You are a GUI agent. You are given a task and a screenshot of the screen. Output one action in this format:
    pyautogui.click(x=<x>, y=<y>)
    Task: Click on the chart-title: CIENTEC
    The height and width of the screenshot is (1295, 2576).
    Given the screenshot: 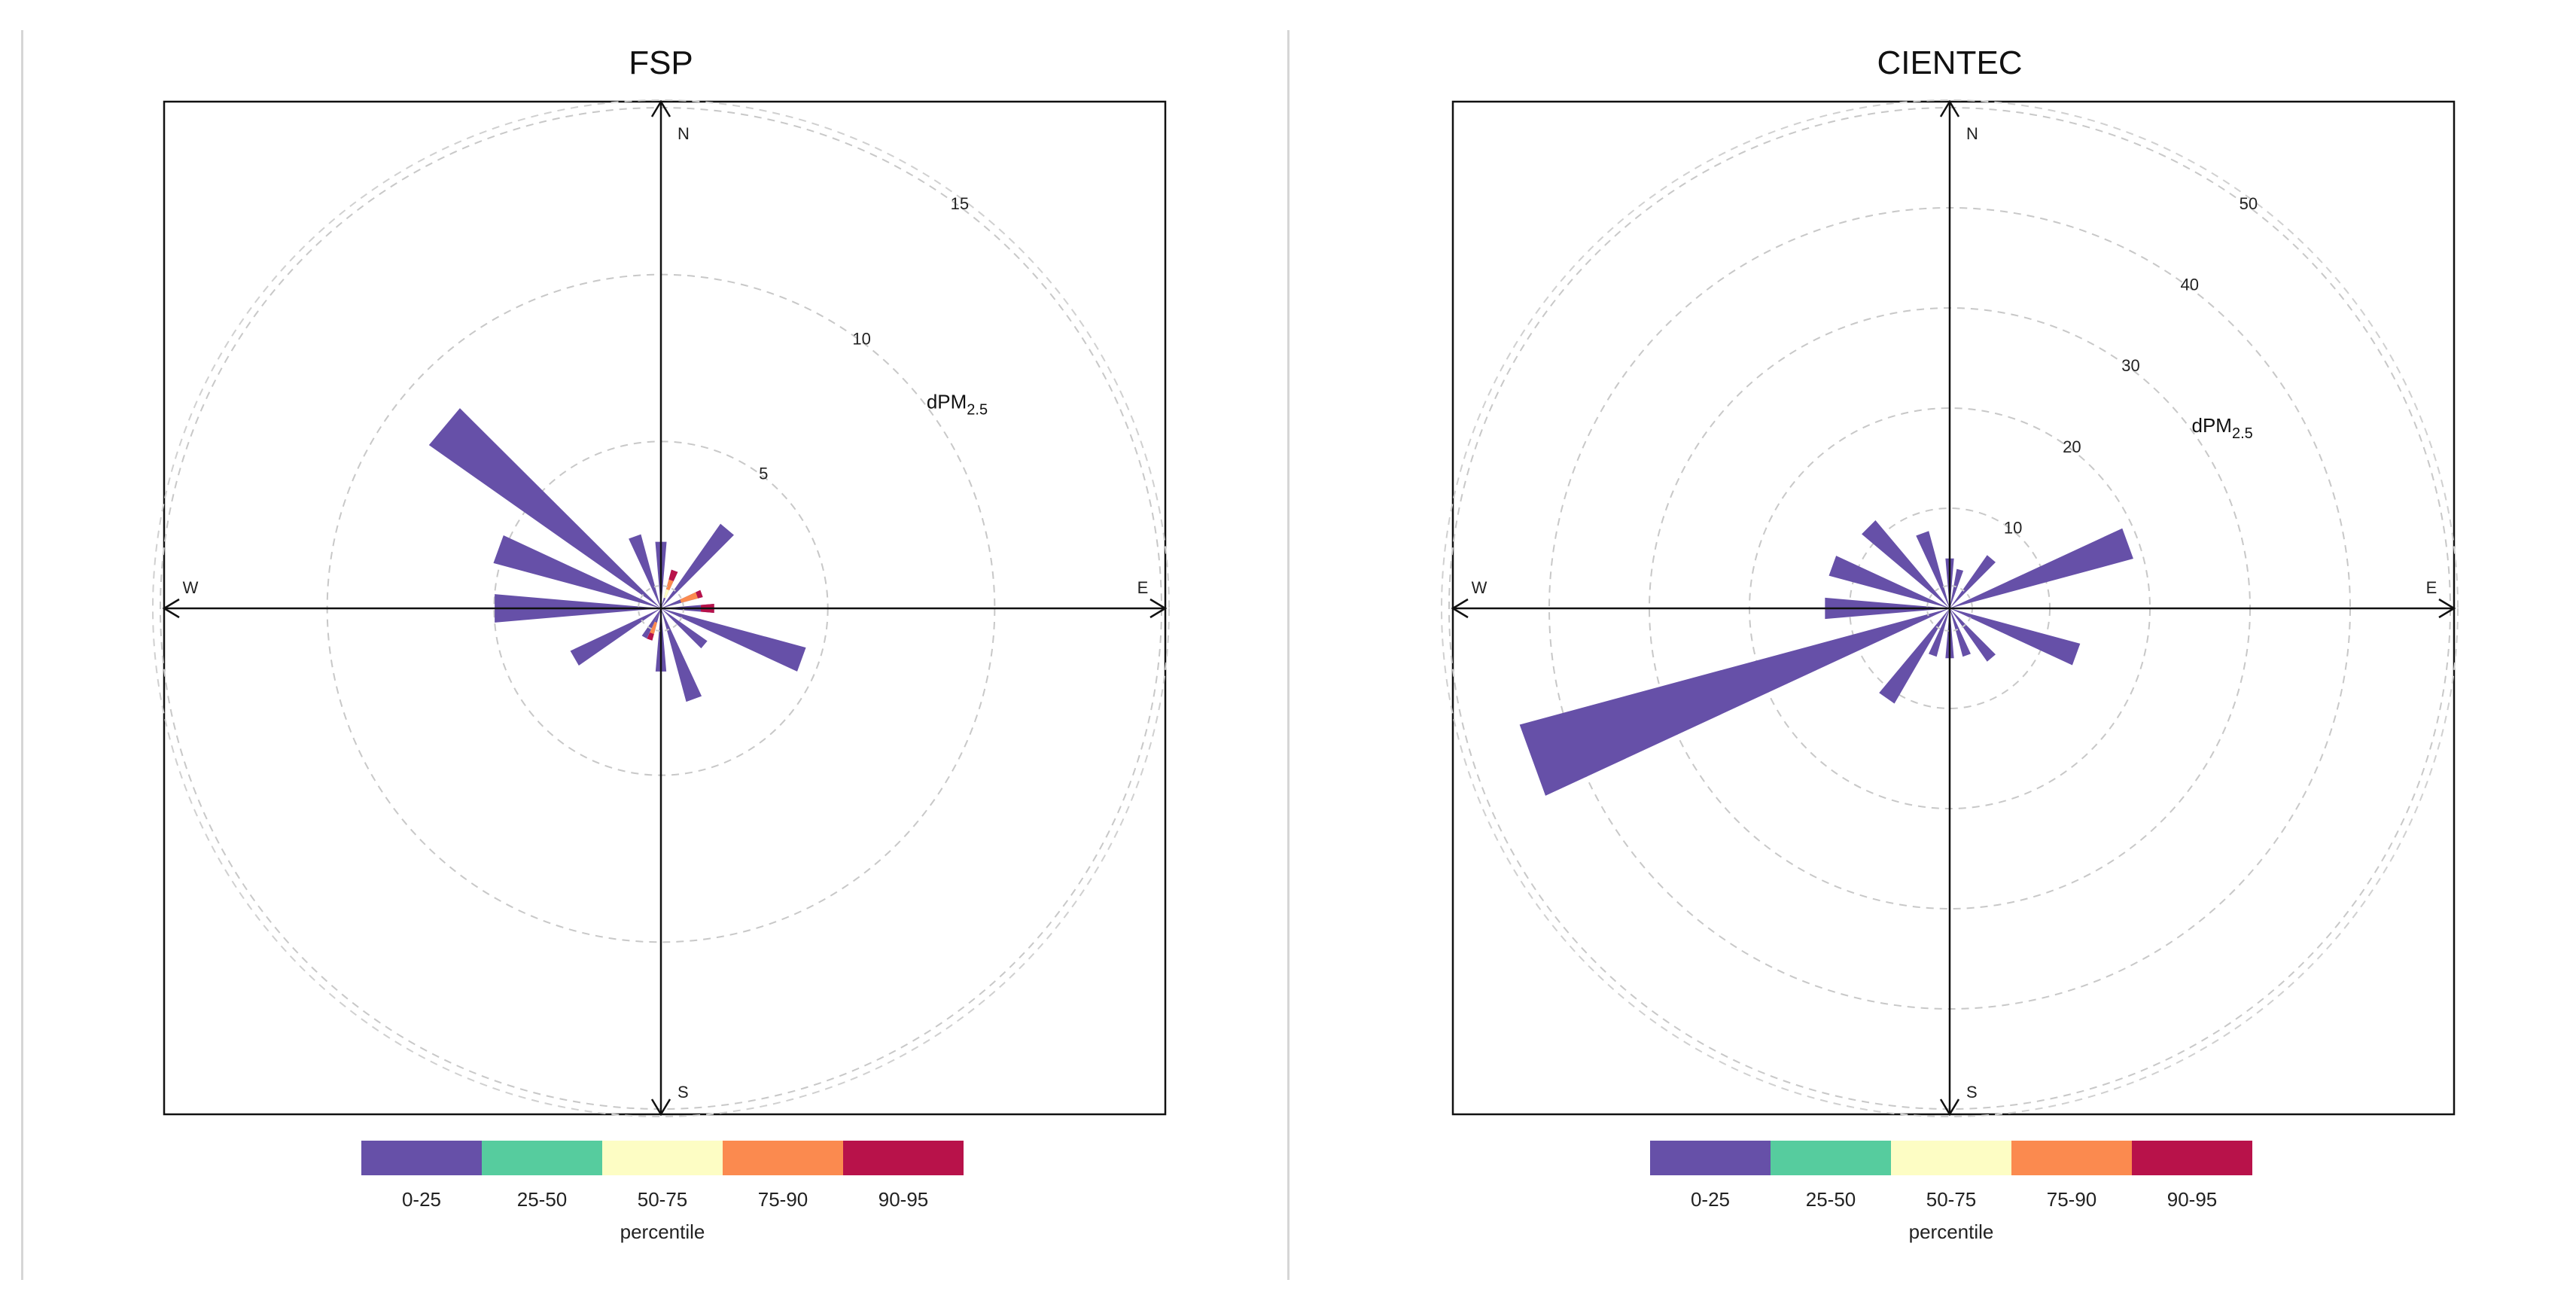 What is the action you would take?
    pyautogui.click(x=1950, y=62)
    